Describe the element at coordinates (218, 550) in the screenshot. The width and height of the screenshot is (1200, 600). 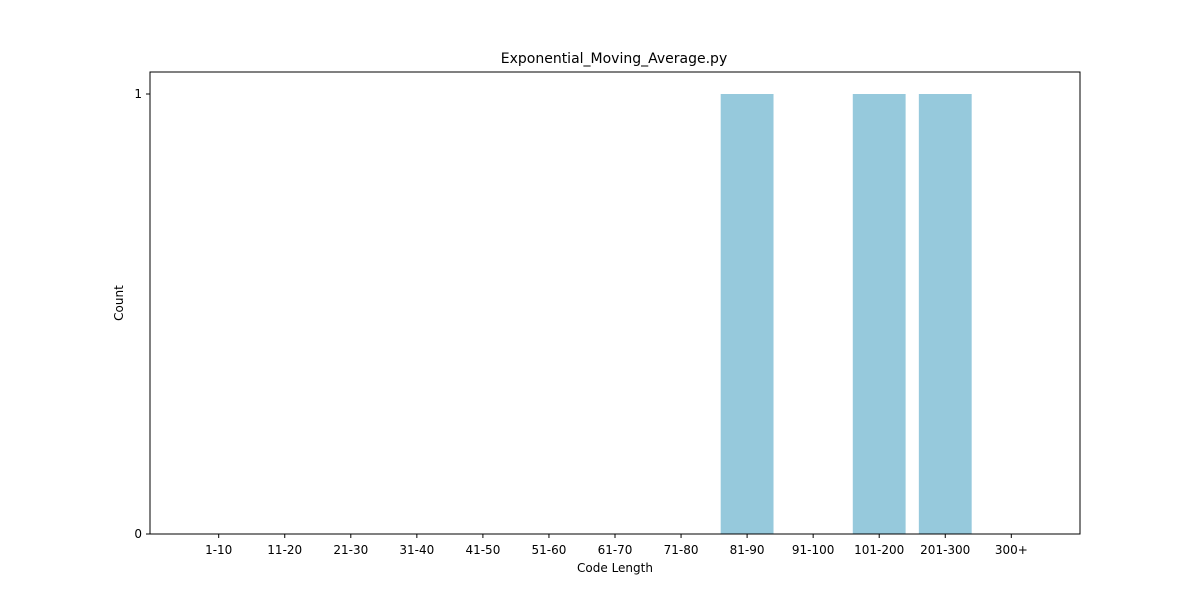
I see `x-tick-label: 1-10` at that location.